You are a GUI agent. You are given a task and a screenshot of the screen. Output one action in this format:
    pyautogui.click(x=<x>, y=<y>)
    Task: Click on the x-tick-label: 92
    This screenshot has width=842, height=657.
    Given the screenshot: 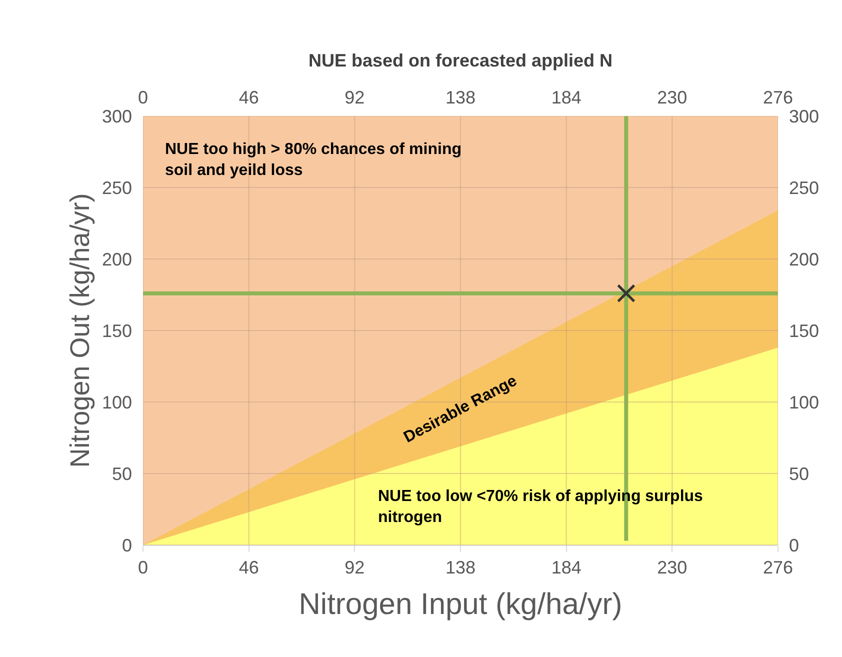 What is the action you would take?
    pyautogui.click(x=354, y=97)
    